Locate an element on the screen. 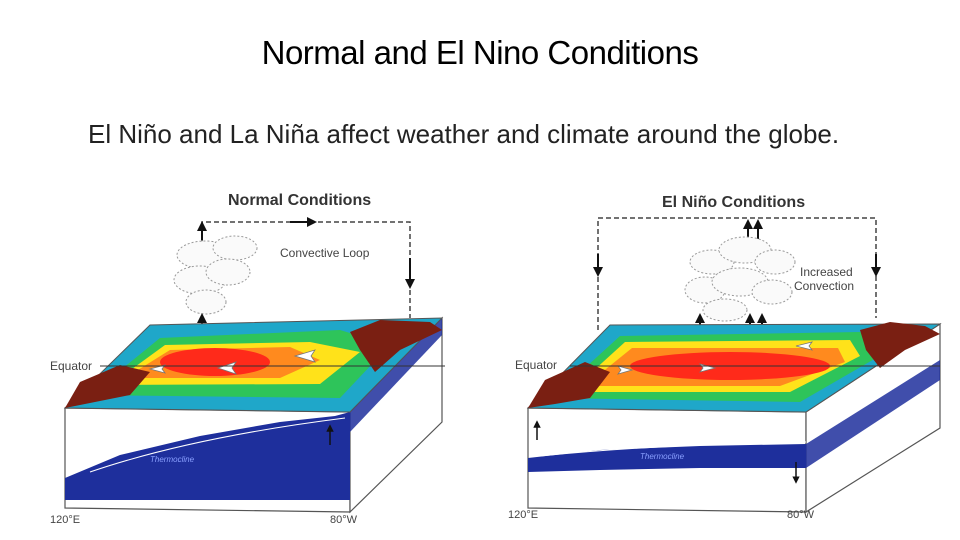 This screenshot has width=960, height=540. elnino-east-longitude: 80°W is located at coordinates (801, 515).